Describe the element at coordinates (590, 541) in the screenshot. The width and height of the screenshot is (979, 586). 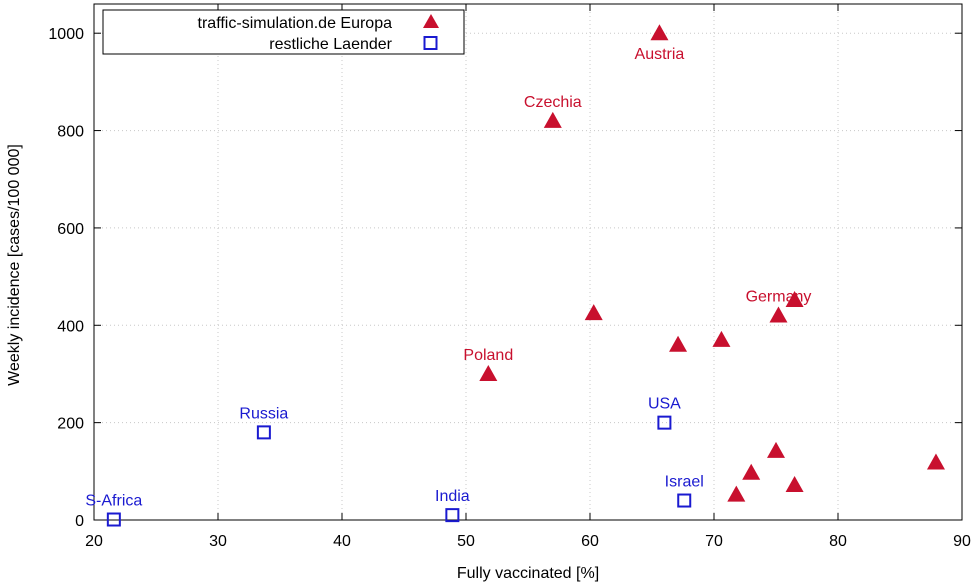
I see `x-tick-label-60: 60` at that location.